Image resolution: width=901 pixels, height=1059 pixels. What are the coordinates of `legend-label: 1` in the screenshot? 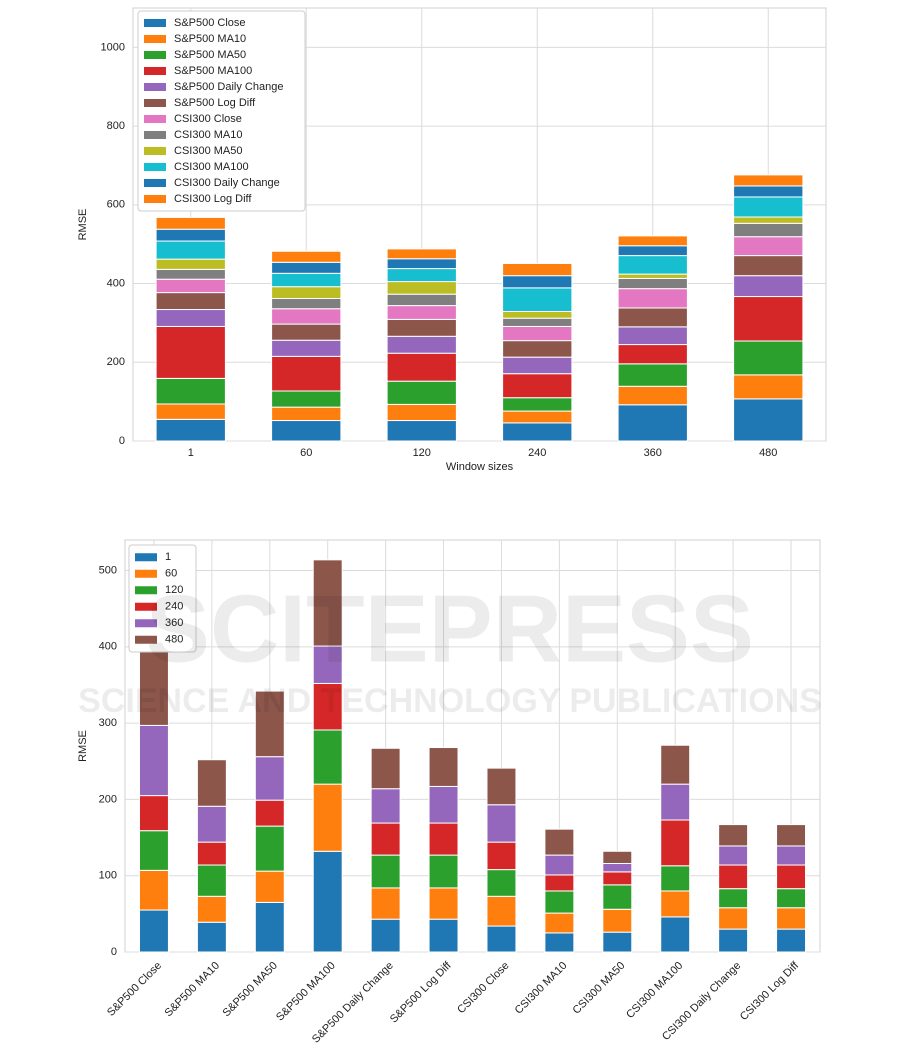 It's located at (168, 557).